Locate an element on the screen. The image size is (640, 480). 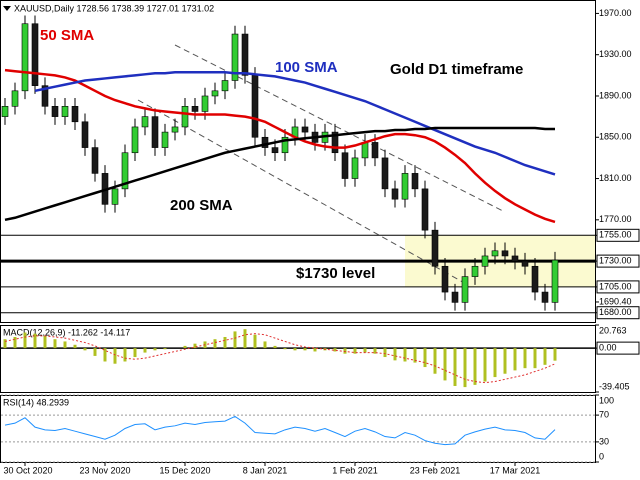
annotation: Gold D1 timeframe is located at coordinates (456, 69).